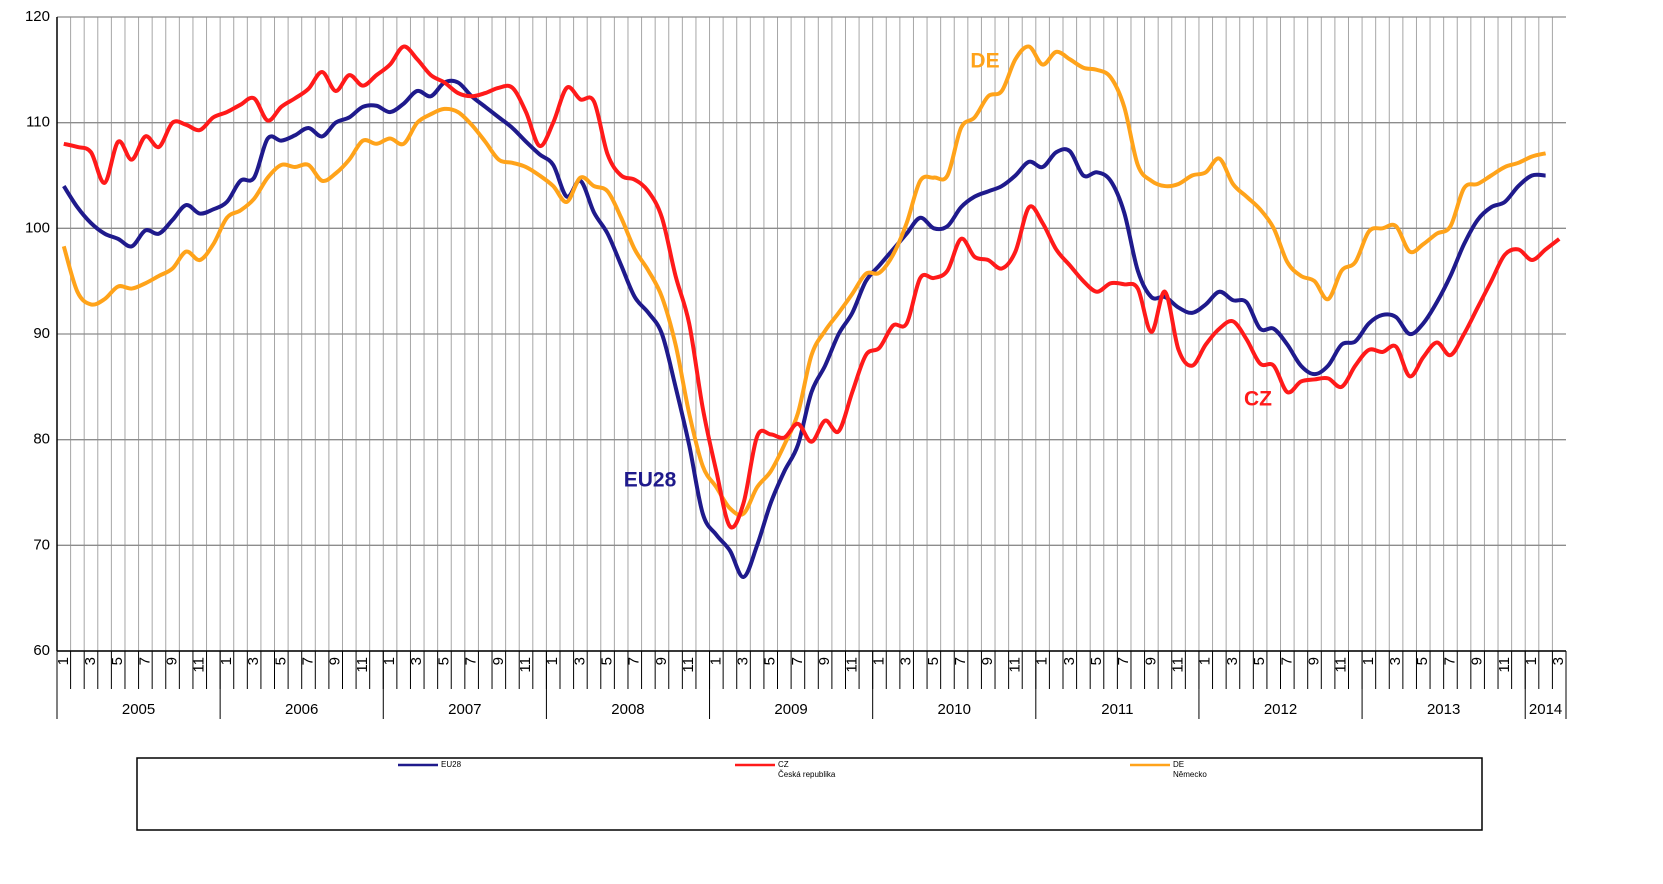 This screenshot has height=884, width=1663. I want to click on year-label: 2009, so click(790, 709).